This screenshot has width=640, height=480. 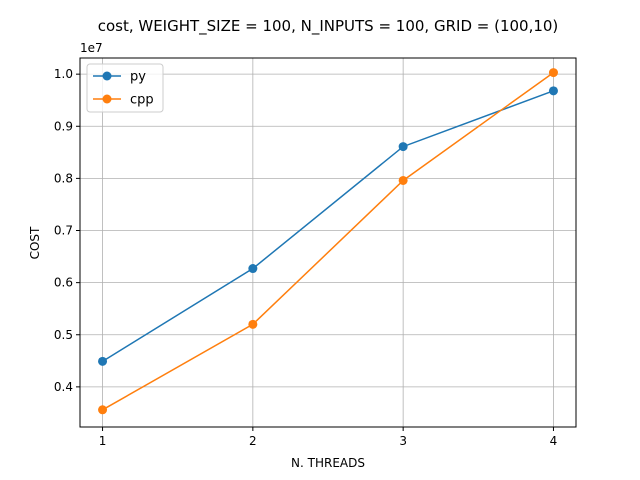 I want to click on x-tick-label: 1, so click(x=103, y=441).